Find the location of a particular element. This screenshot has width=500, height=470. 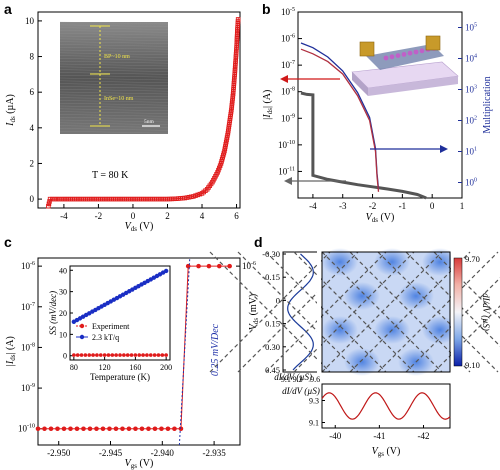

multiplication-curve is located at coordinates (340, 120).